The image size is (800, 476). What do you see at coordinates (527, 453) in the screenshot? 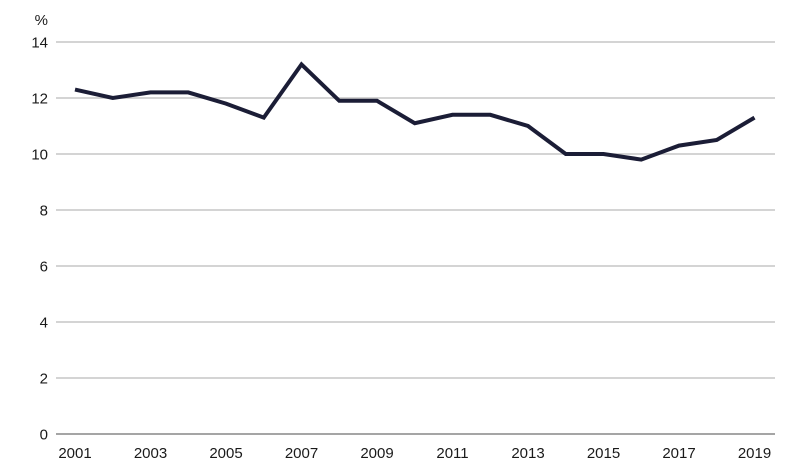
I see `x-tick-label: 2013` at bounding box center [527, 453].